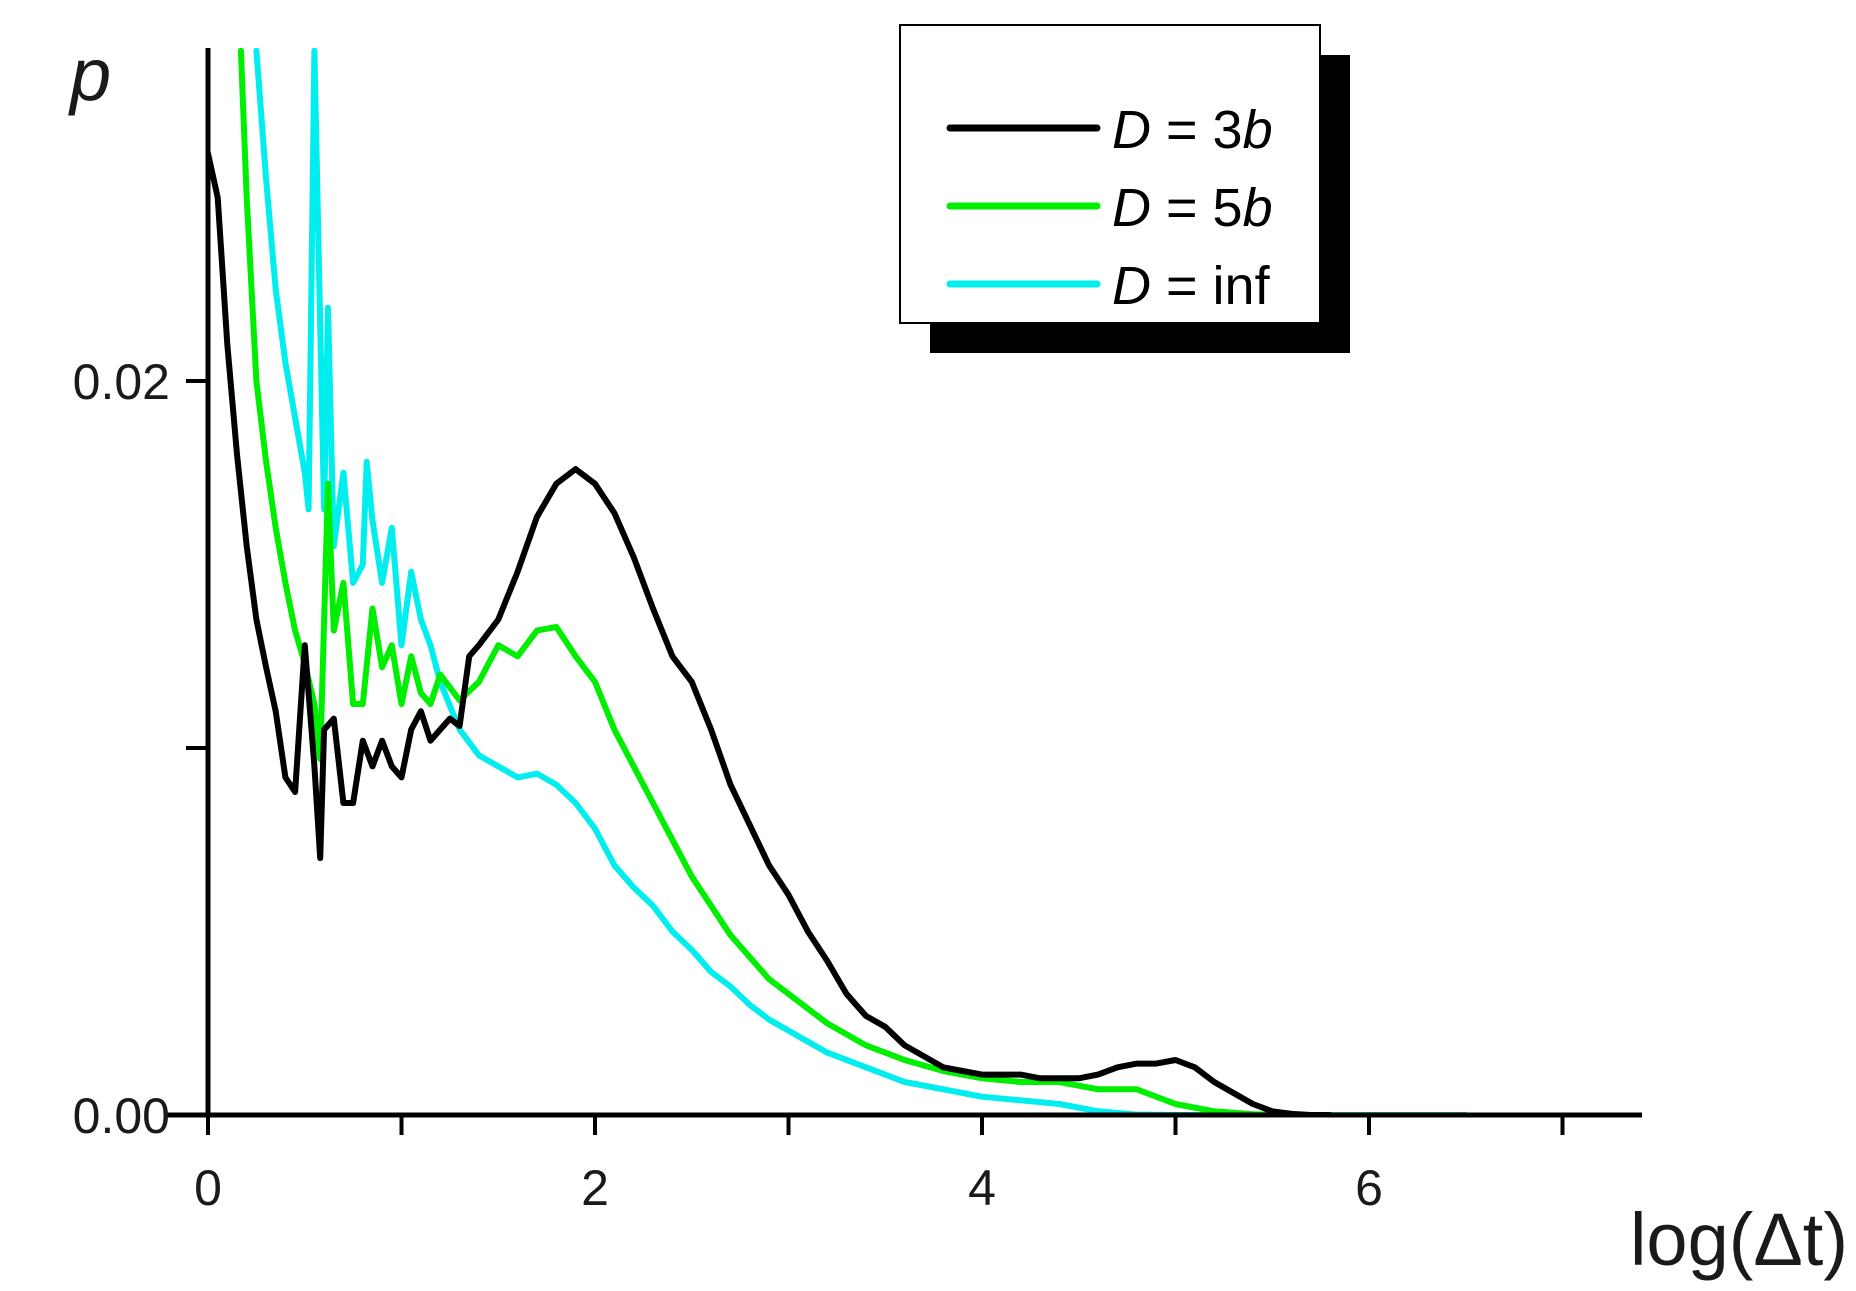  Describe the element at coordinates (121, 1116) in the screenshot. I see `y-tick-label: 0.00` at that location.